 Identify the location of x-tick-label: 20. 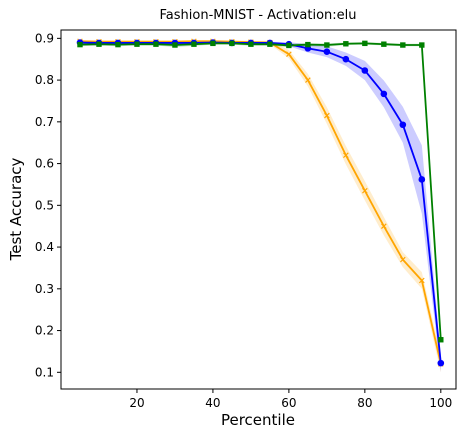
(136, 403).